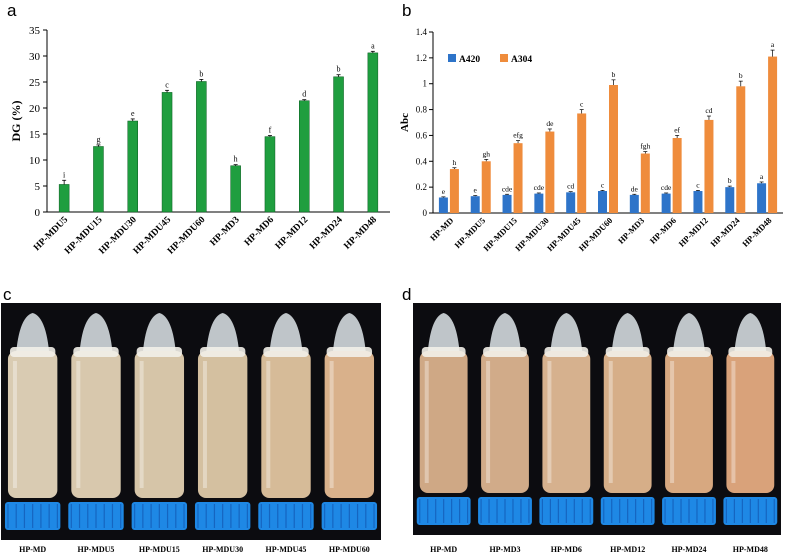  Describe the element at coordinates (628, 549) in the screenshot. I see `tube-label: HP-MD12` at that location.